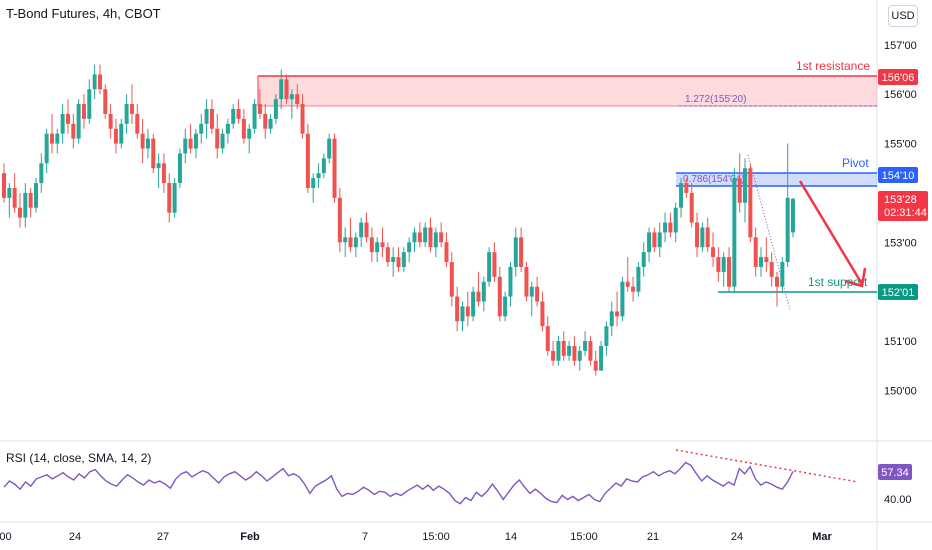 The image size is (932, 550). I want to click on pivot-label: Pivot, so click(855, 163).